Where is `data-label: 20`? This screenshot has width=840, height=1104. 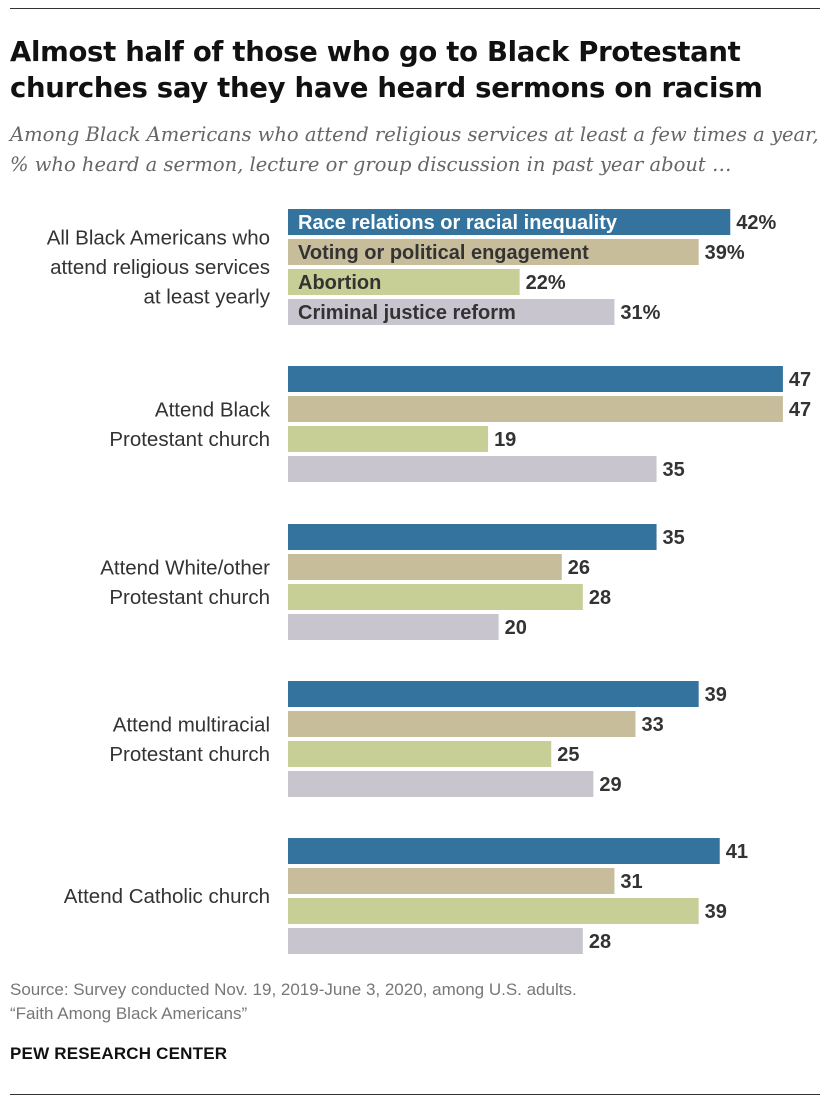
data-label: 20 is located at coordinates (516, 628).